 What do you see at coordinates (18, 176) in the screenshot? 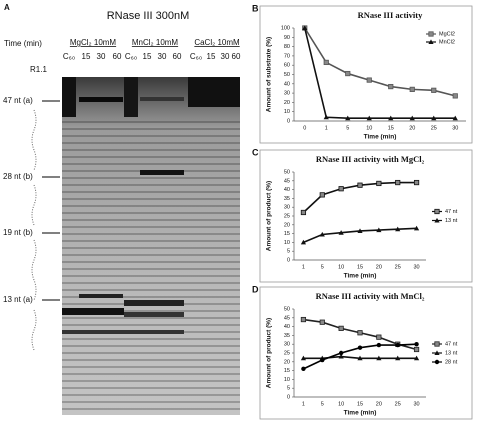
I see `size-marker: 28 nt (b)` at bounding box center [18, 176].